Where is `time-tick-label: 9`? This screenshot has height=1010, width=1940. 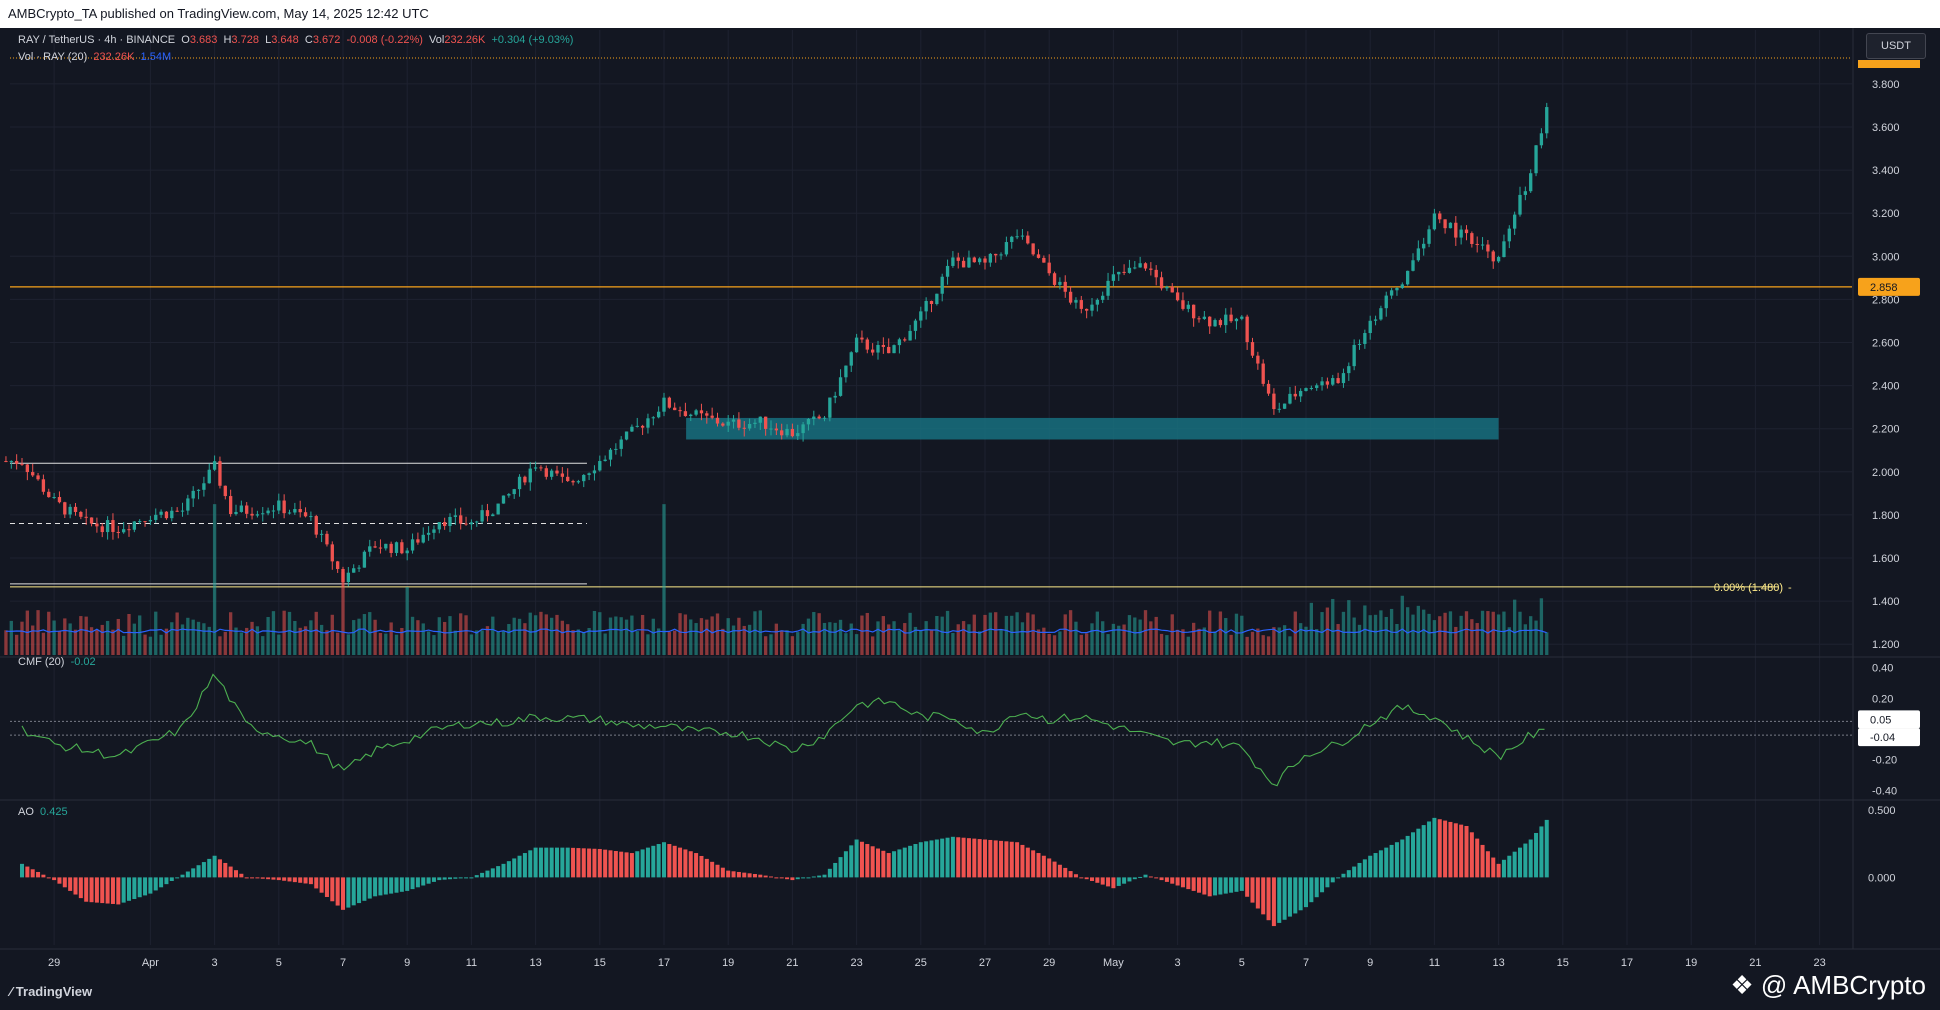
time-tick-label: 9 is located at coordinates (1370, 963).